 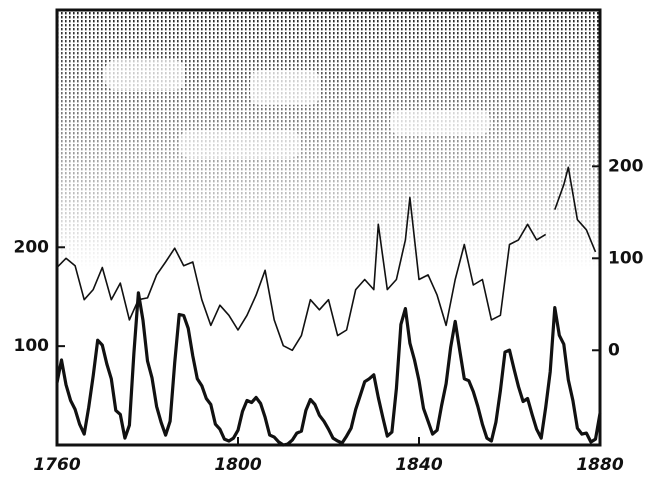 I want to click on x-tick-label: 1800, so click(x=237, y=465).